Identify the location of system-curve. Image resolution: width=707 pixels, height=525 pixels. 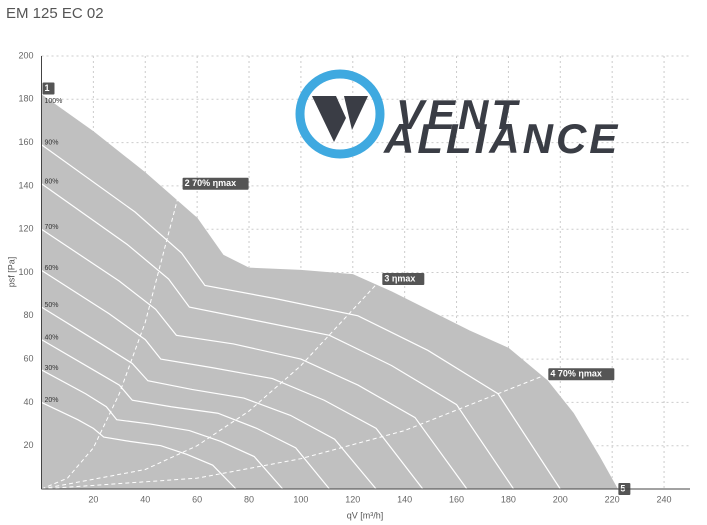
(112, 336).